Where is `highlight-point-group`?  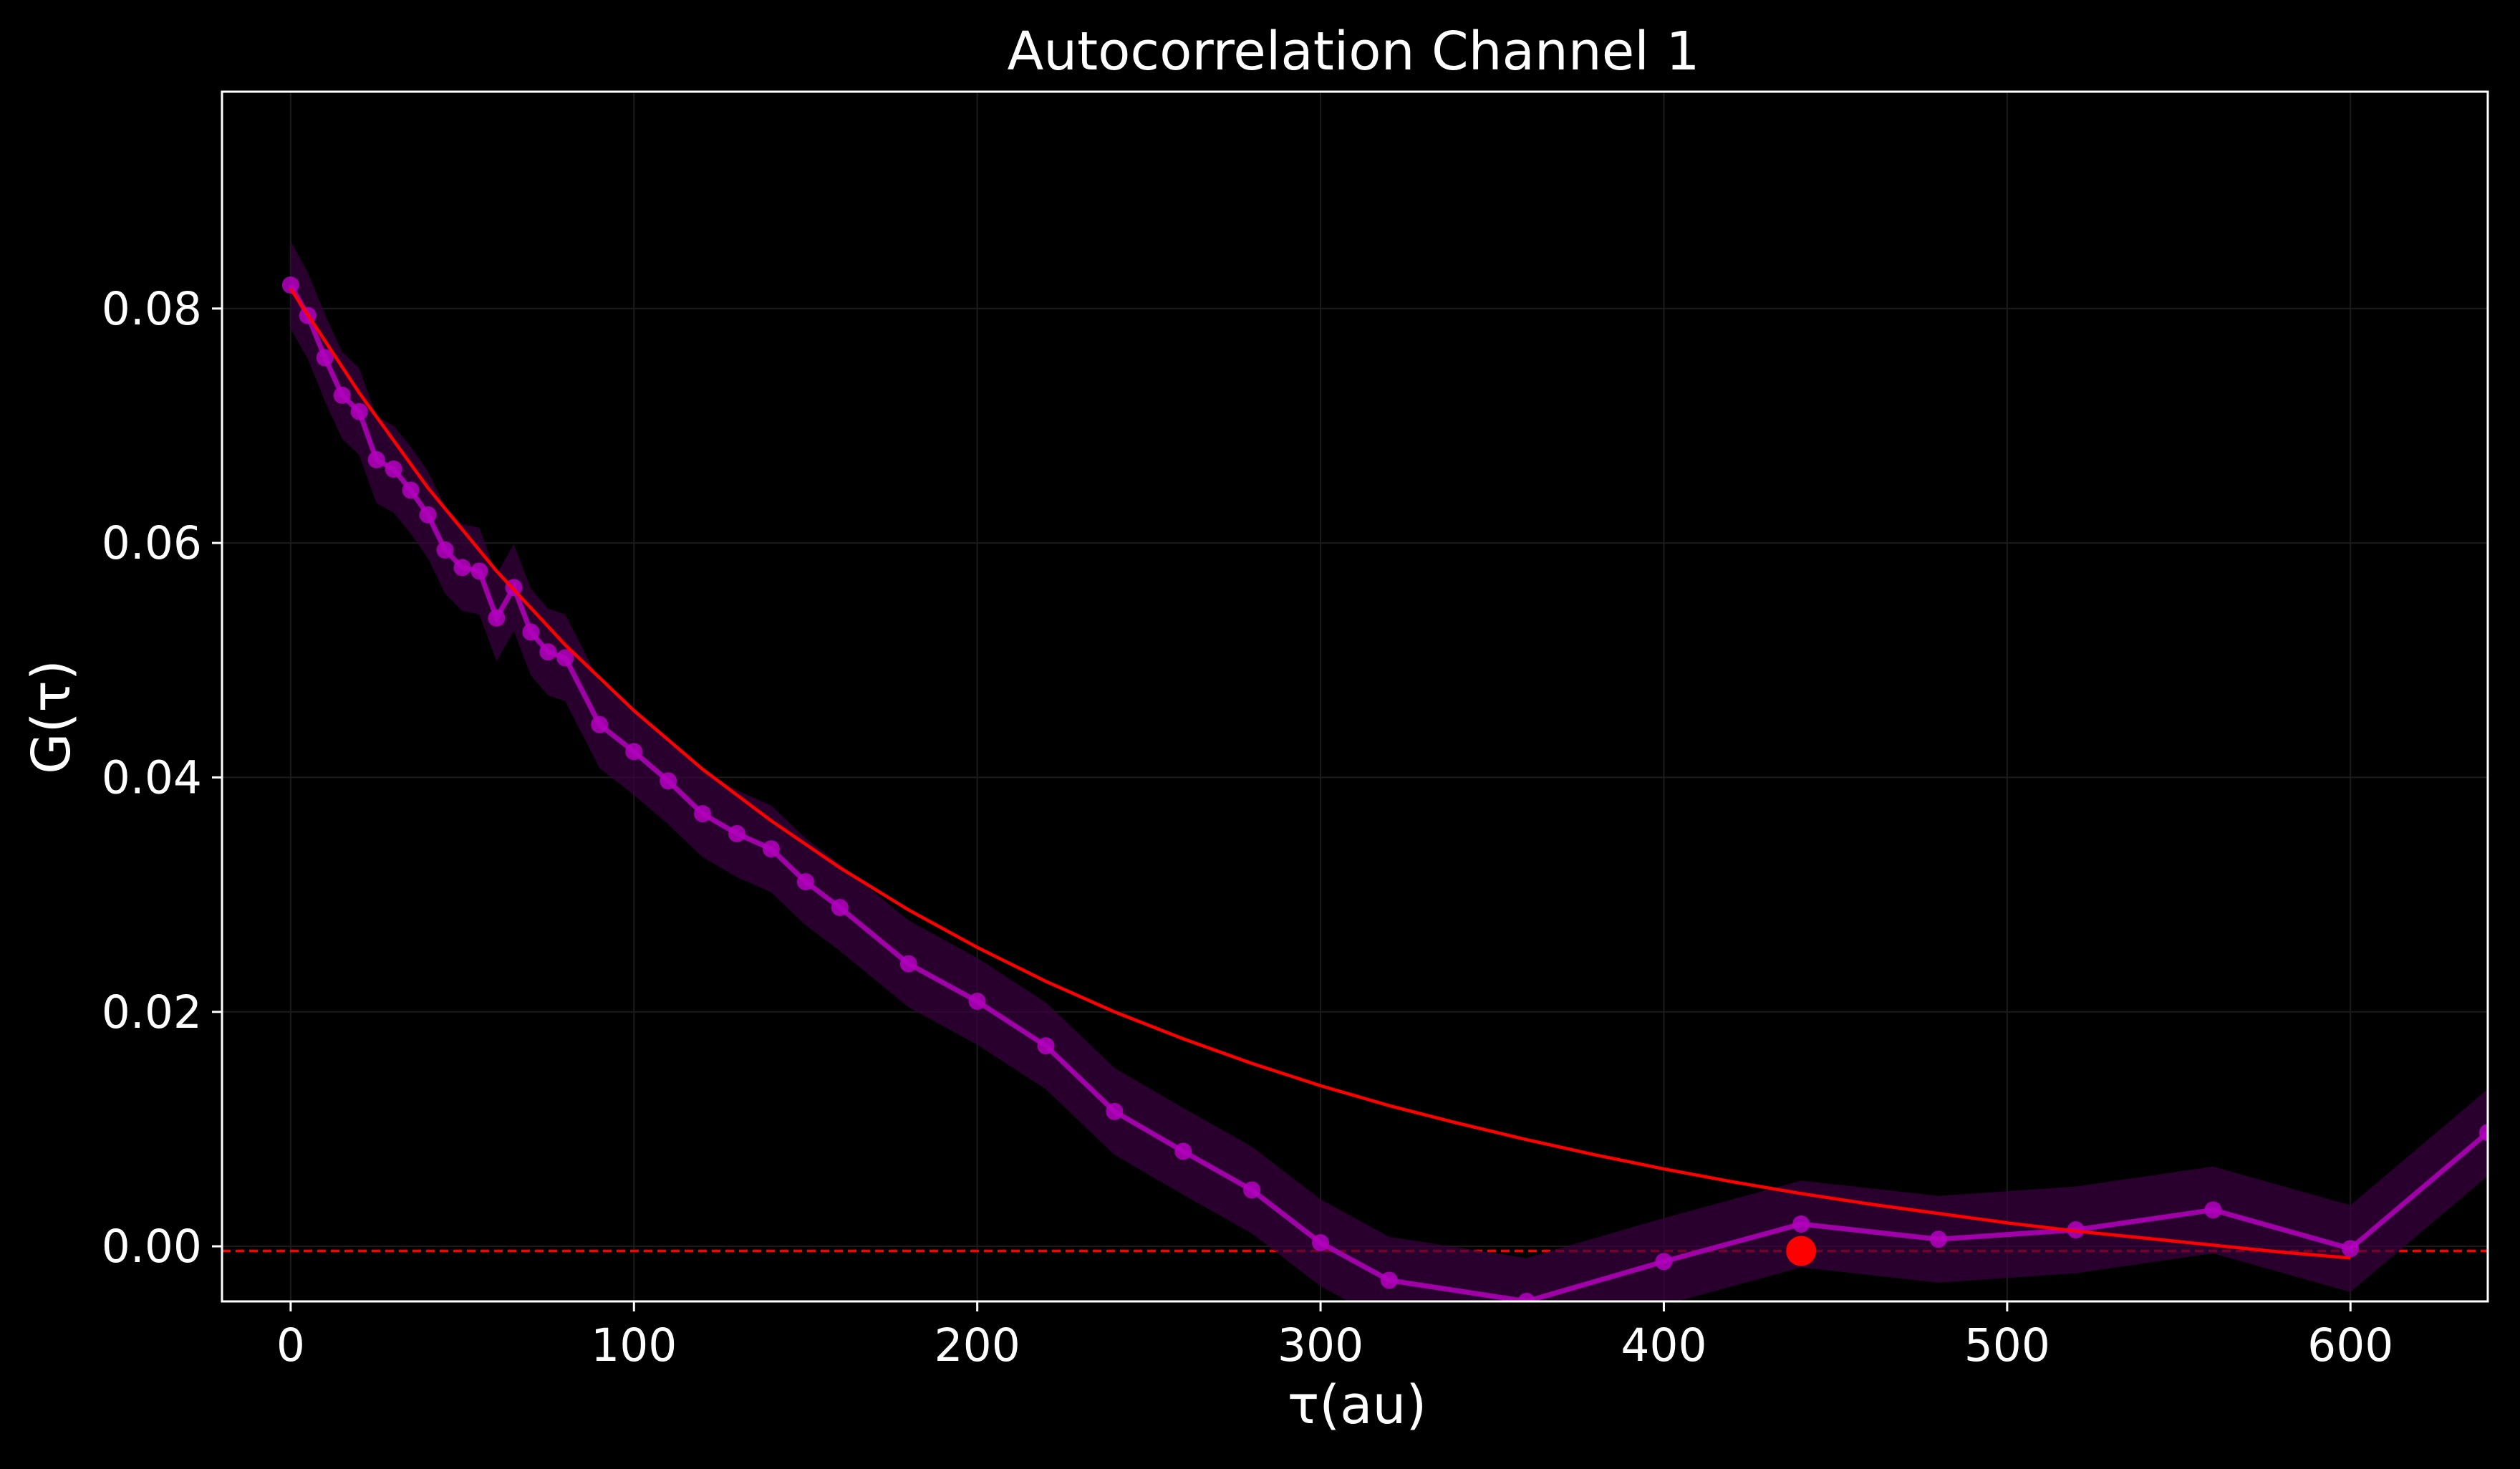 highlight-point-group is located at coordinates (1801, 1251).